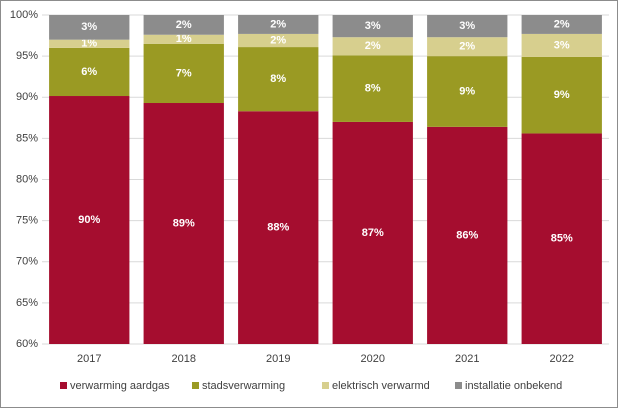  Describe the element at coordinates (27, 97) in the screenshot. I see `y-tick-label: 90%` at that location.